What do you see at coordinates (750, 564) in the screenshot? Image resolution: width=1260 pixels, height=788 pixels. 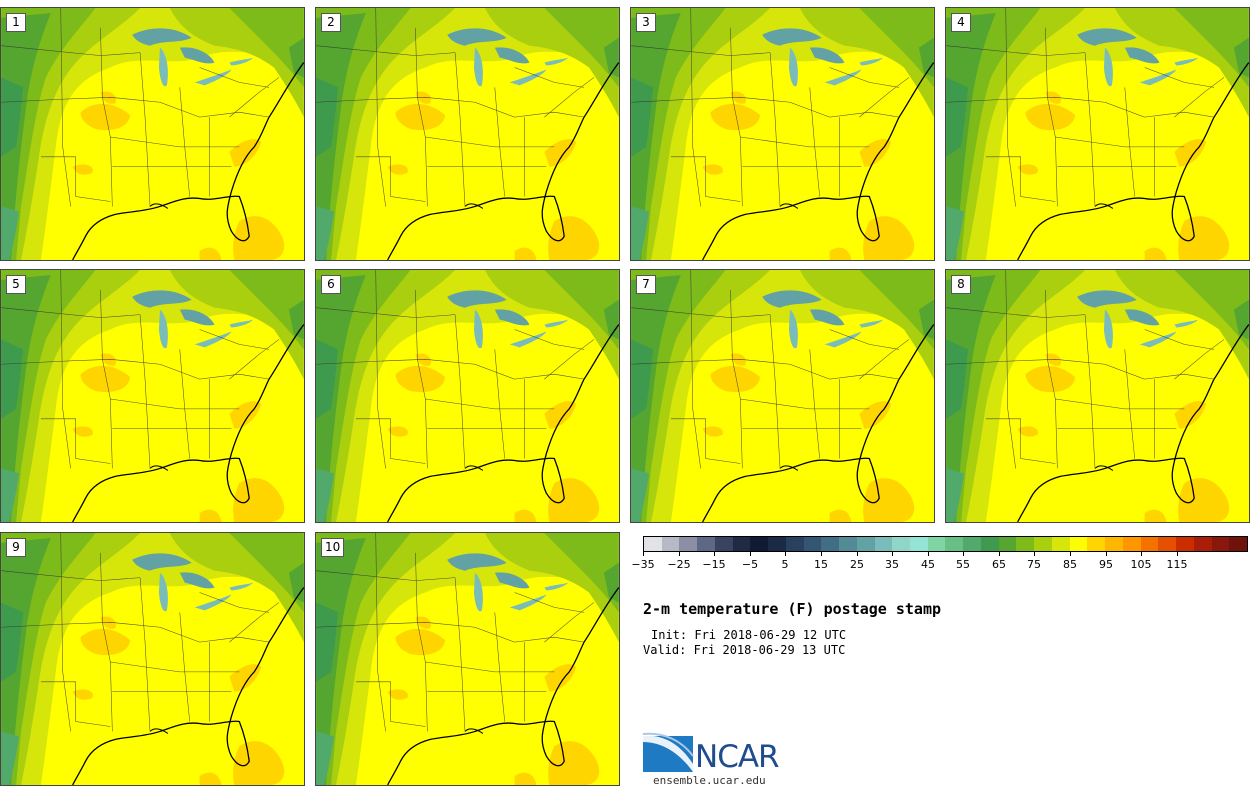 I see `colorbar-tick-label: −5` at bounding box center [750, 564].